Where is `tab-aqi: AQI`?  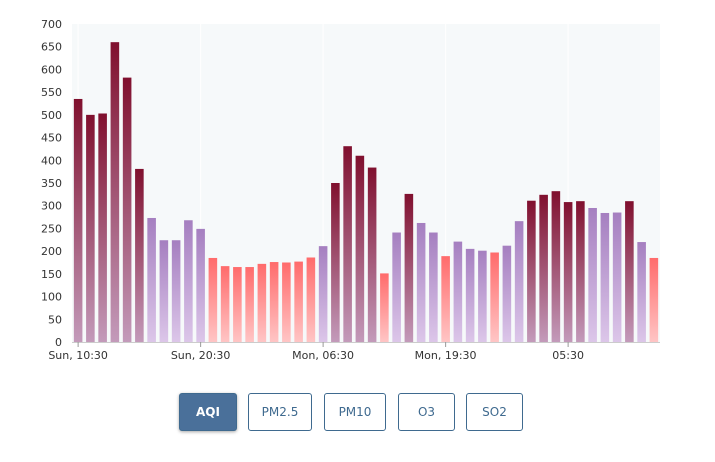
tab-aqi: AQI is located at coordinates (208, 412).